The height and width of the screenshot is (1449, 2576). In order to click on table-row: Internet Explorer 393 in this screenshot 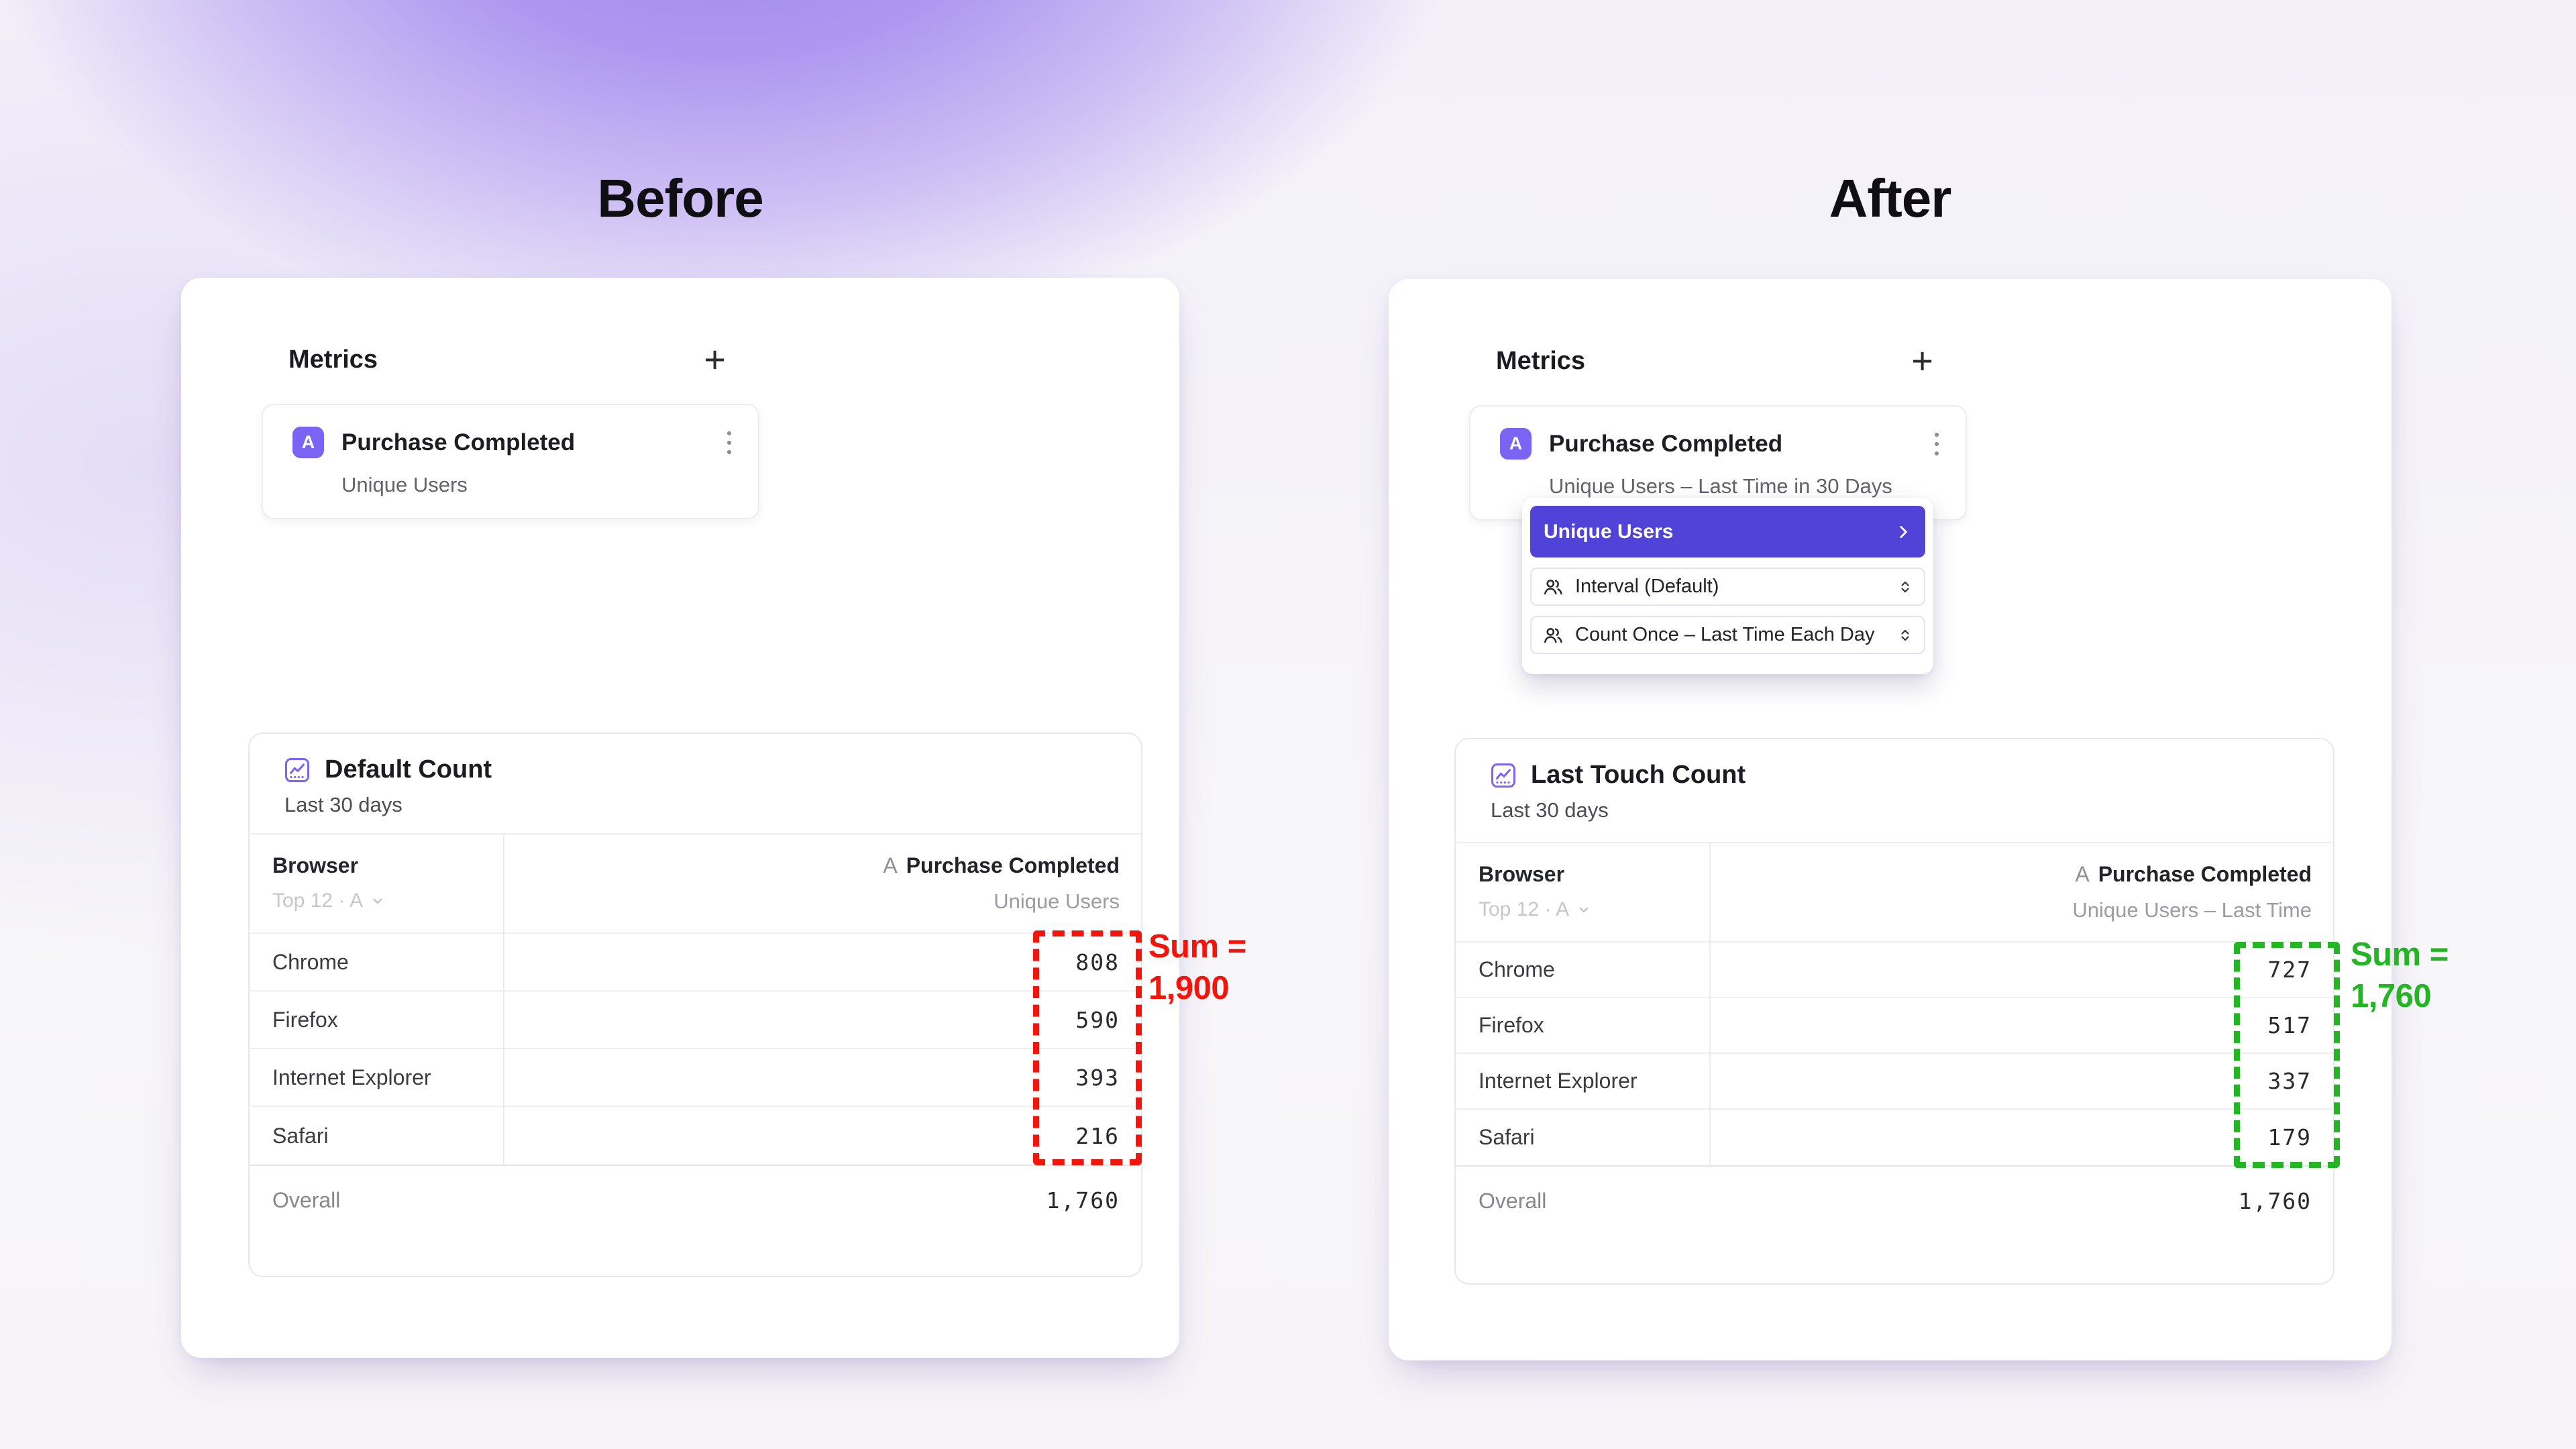, I will do `click(695, 1078)`.